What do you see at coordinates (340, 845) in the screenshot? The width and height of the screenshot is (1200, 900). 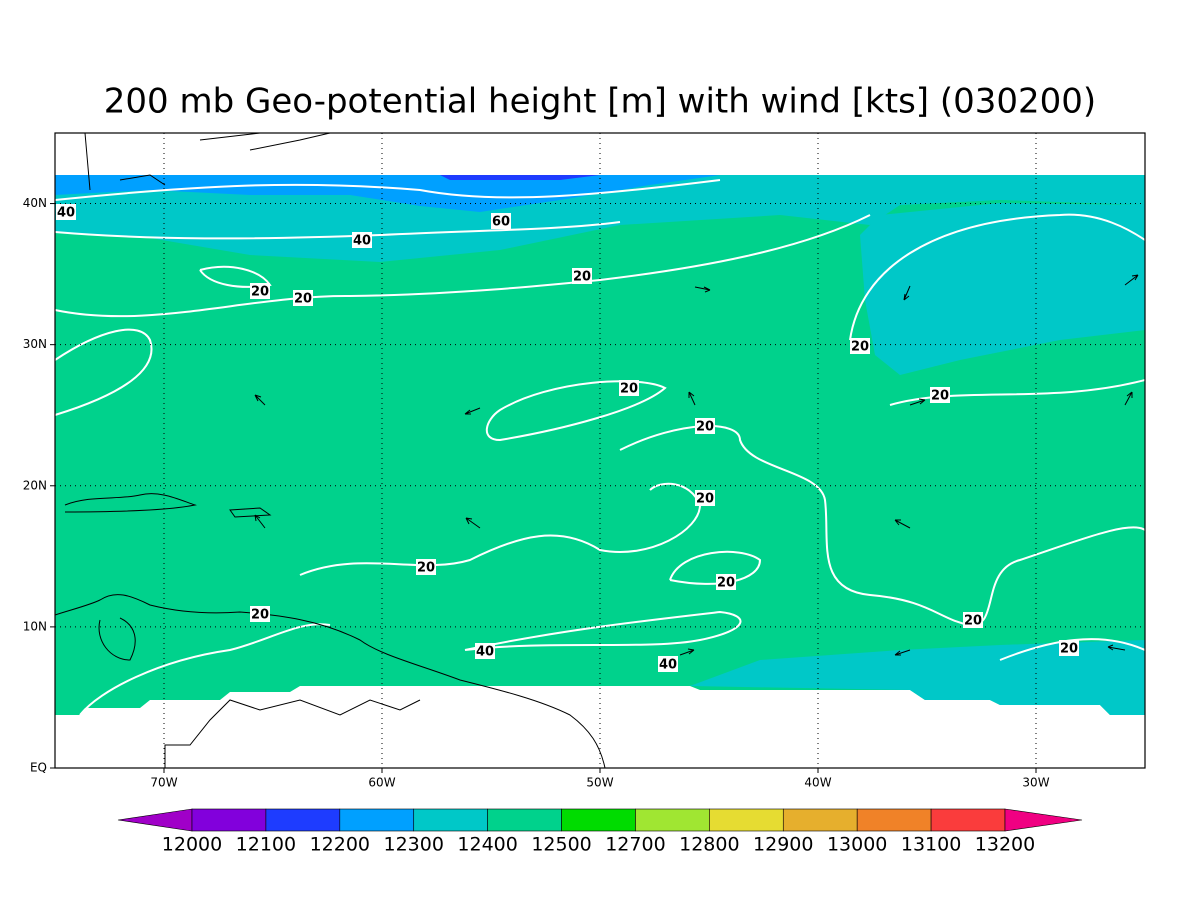 I see `colorbar-label: 12200` at bounding box center [340, 845].